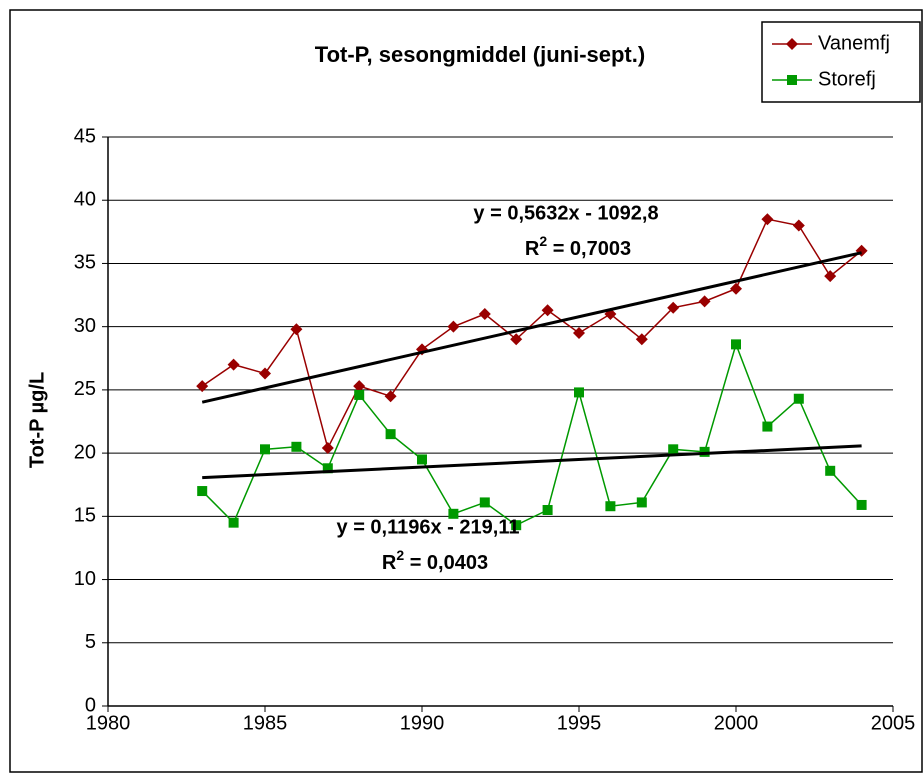  Describe the element at coordinates (90, 642) in the screenshot. I see `y-tick-label: 5` at that location.